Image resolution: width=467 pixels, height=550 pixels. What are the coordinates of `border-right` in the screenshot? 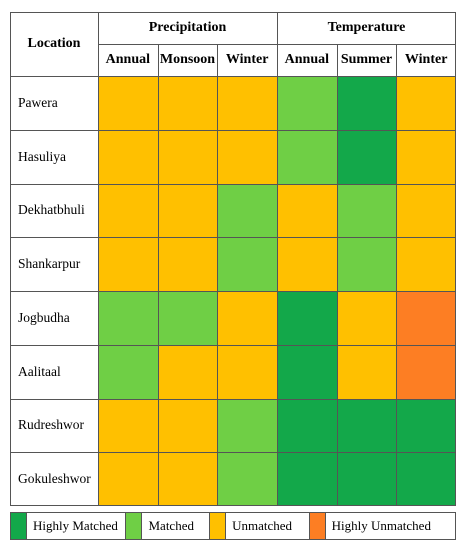 It's located at (455, 259).